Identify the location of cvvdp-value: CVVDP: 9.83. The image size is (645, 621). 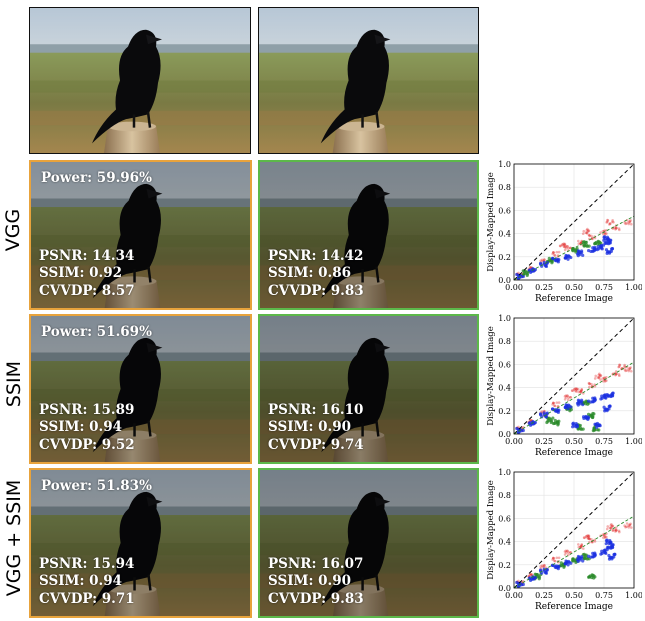
(316, 290).